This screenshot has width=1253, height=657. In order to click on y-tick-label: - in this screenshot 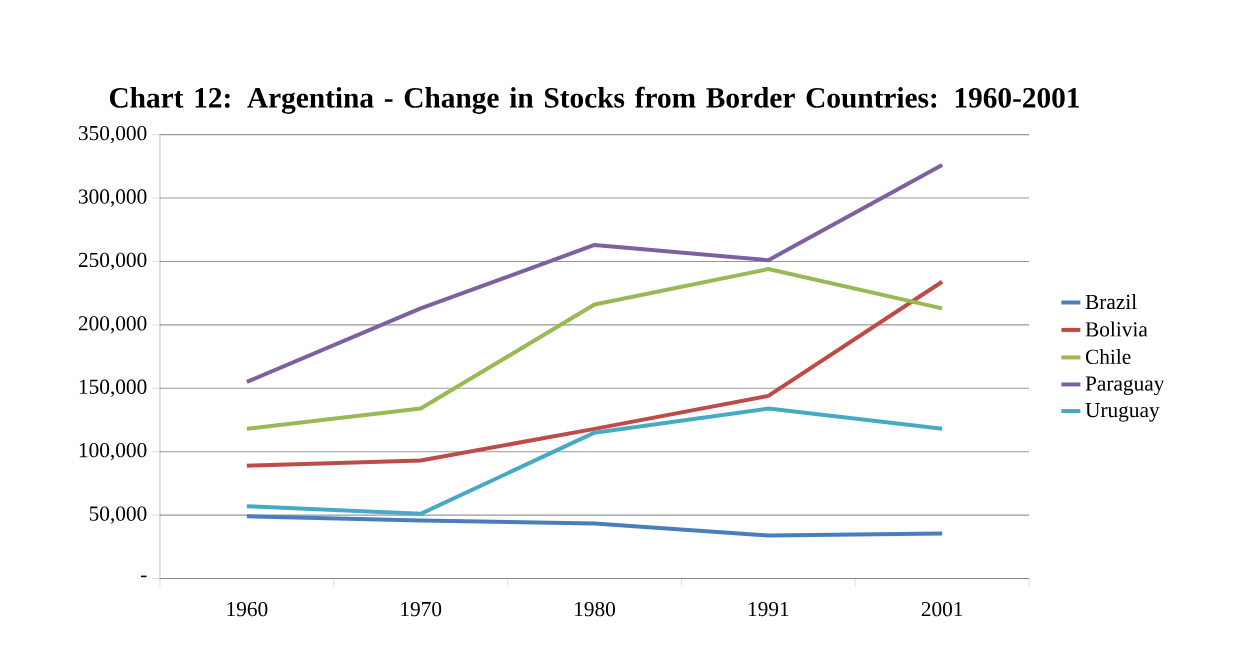, I will do `click(143, 576)`.